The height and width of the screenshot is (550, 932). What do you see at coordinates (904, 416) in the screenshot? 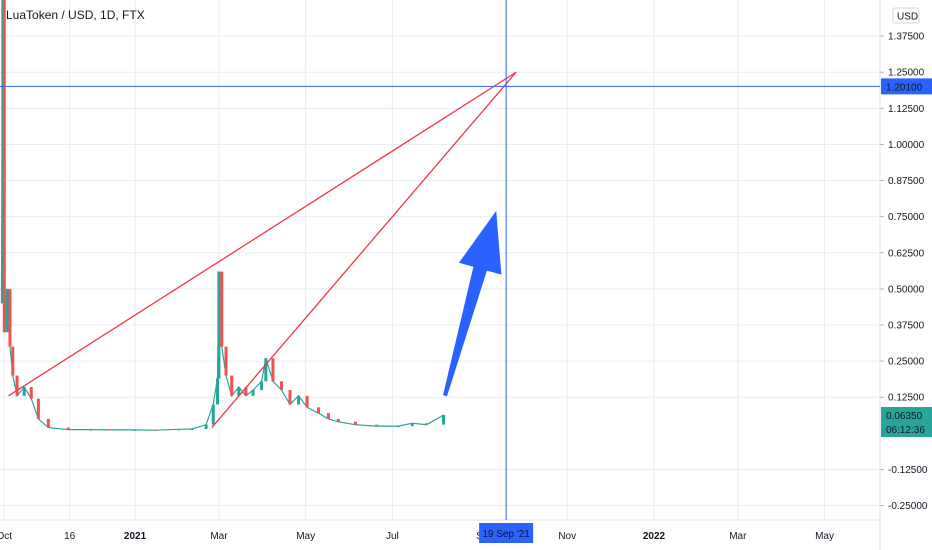
I see `last-price-label: 0.06350` at bounding box center [904, 416].